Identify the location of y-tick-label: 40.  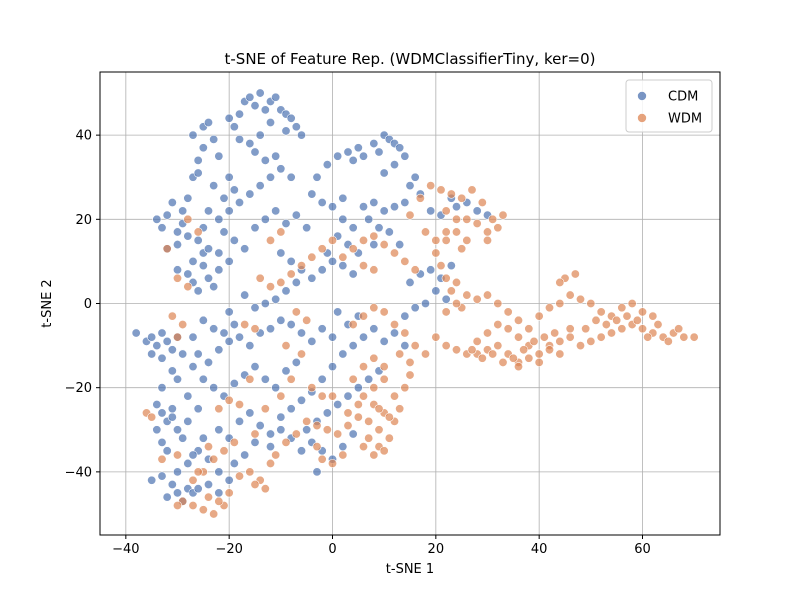
(83, 136).